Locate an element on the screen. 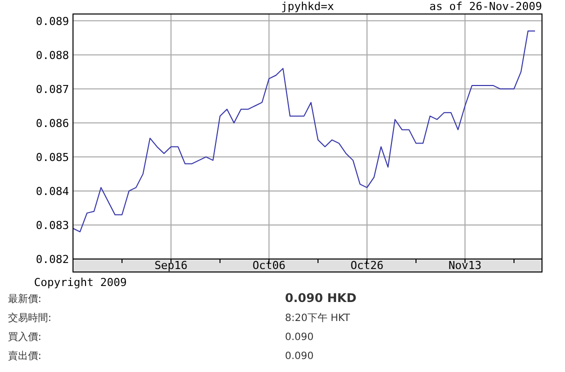 The height and width of the screenshot is (372, 565). y-tick-label: 0.089 is located at coordinates (52, 21).